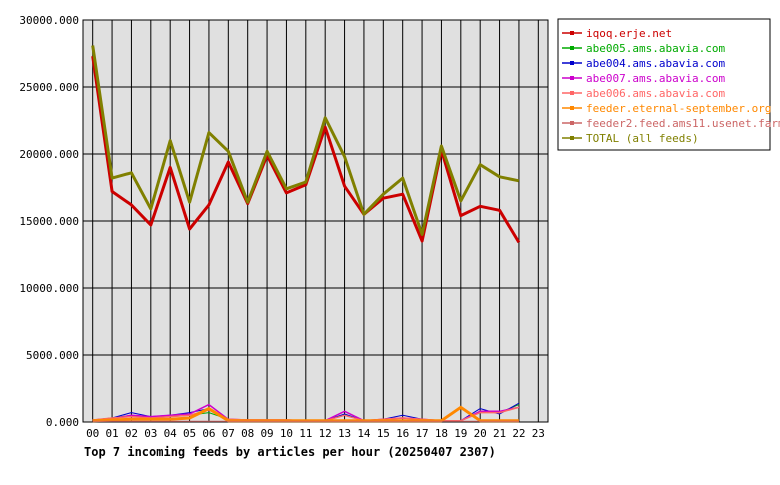  What do you see at coordinates (655, 78) in the screenshot?
I see `legend-label: abe007.ams.abavia.com` at bounding box center [655, 78].